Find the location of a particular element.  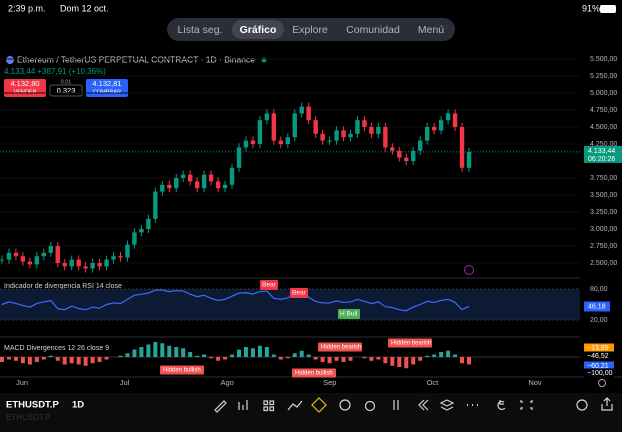

price-tick-label: 4.500,00 is located at coordinates (603, 127).